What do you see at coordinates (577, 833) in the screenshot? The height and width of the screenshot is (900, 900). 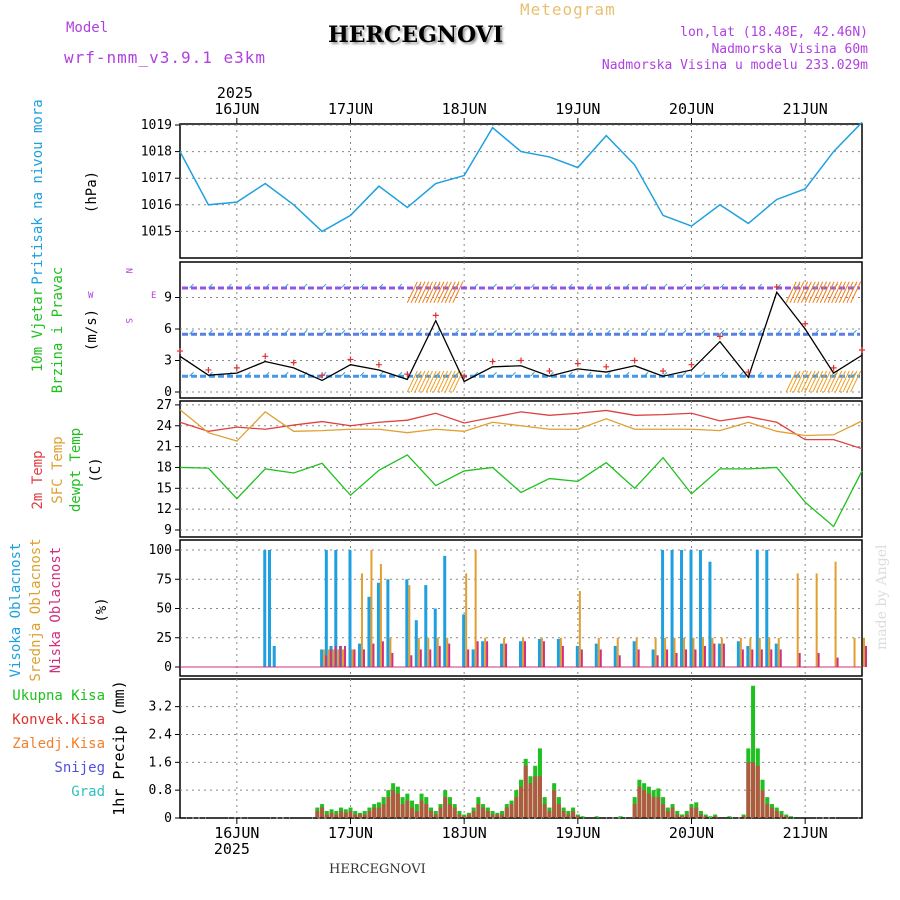 I see `x-tick-label-bottom: 19JUN` at bounding box center [577, 833].